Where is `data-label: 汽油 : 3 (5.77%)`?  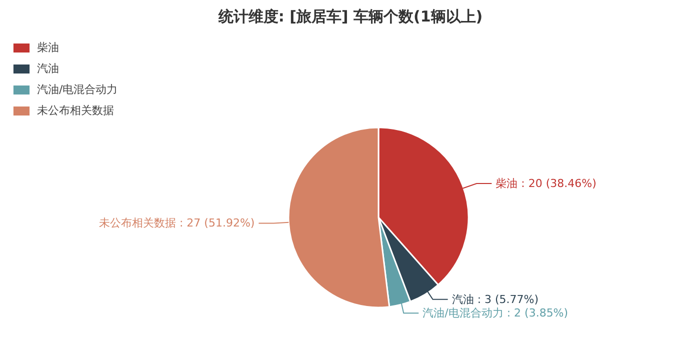
data-label: 汽油 : 3 (5.77%) is located at coordinates (495, 299).